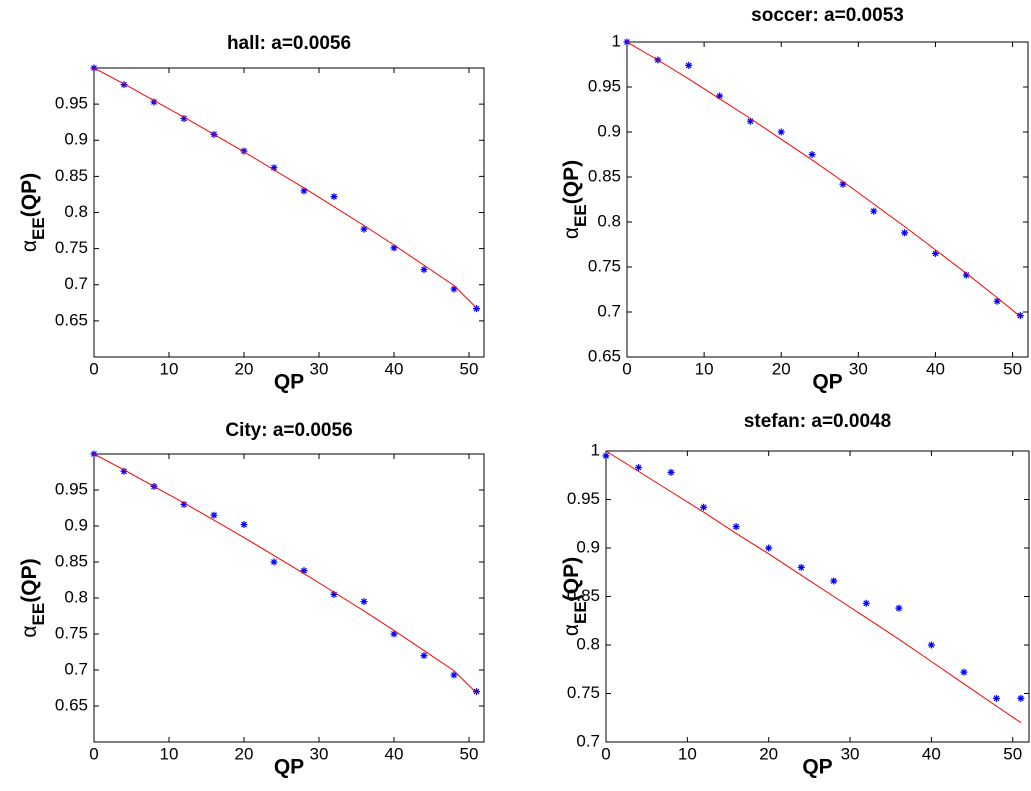 The width and height of the screenshot is (1031, 791). What do you see at coordinates (289, 767) in the screenshot?
I see `x-axis-label: QP` at bounding box center [289, 767].